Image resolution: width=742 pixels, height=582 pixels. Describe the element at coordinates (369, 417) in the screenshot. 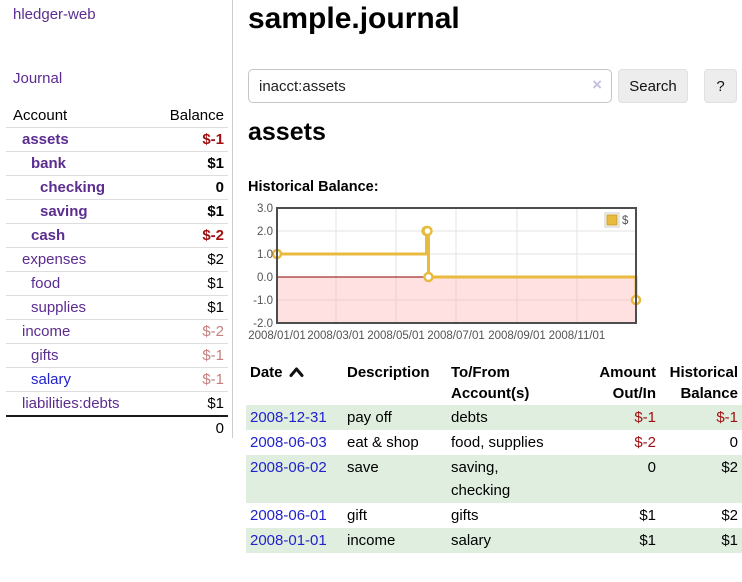

I see `transaction-description: pay off` at that location.